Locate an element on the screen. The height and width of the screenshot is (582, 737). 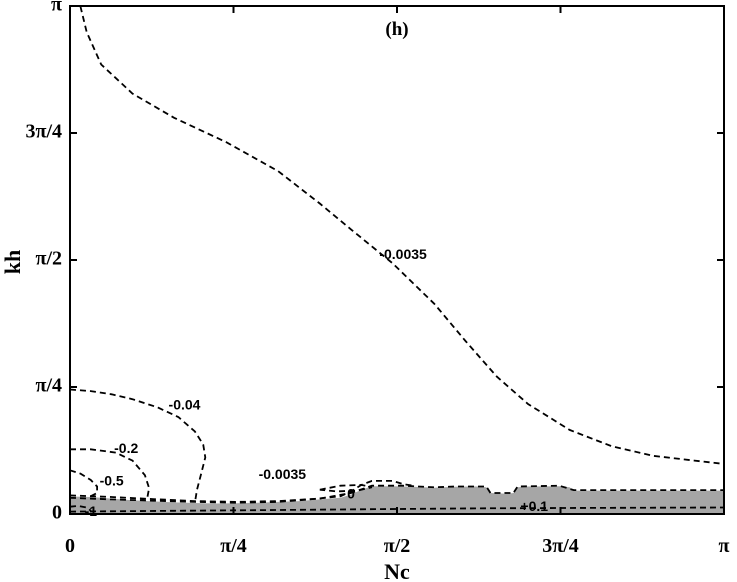
x-tick-label: π/4 is located at coordinates (233, 546).